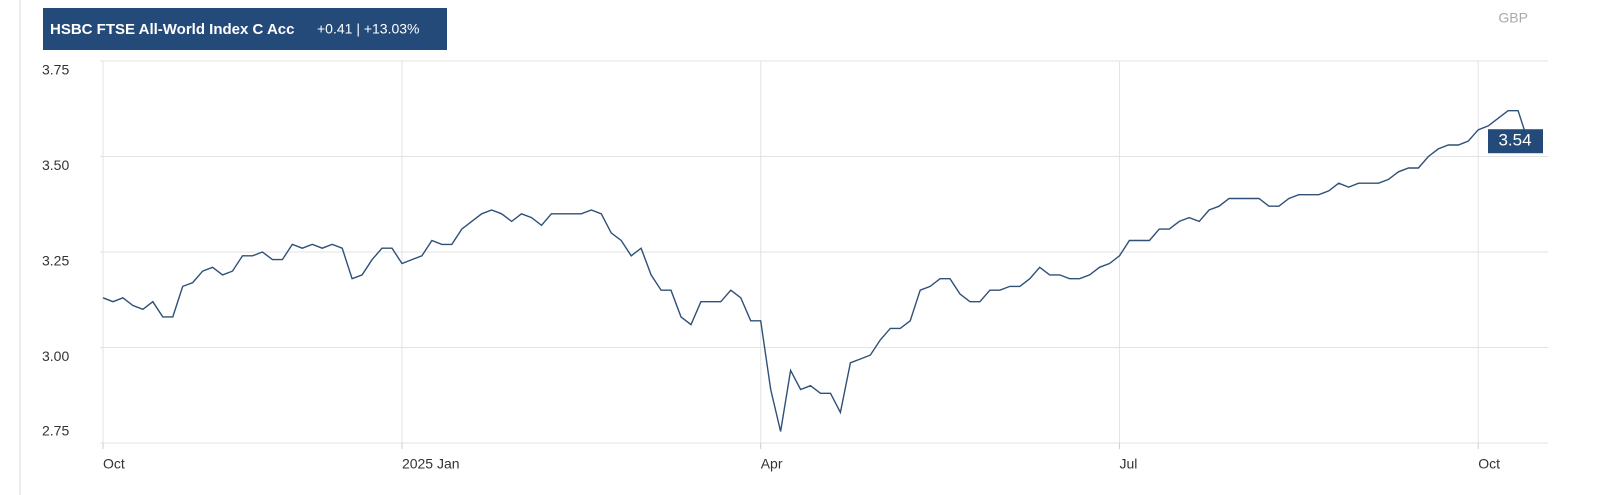 Image resolution: width=1600 pixels, height=495 pixels. What do you see at coordinates (431, 464) in the screenshot?
I see `x-tick-label: 2025 Jan` at bounding box center [431, 464].